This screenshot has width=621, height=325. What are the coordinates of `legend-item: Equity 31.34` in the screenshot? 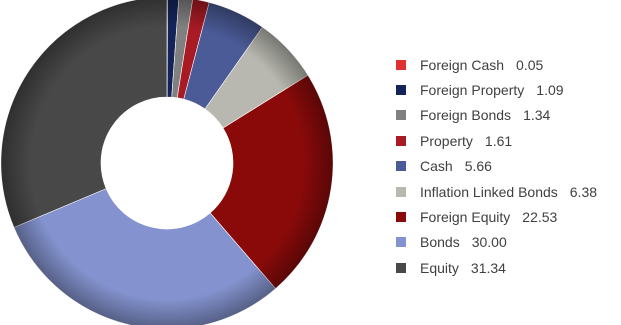 It's located at (496, 267).